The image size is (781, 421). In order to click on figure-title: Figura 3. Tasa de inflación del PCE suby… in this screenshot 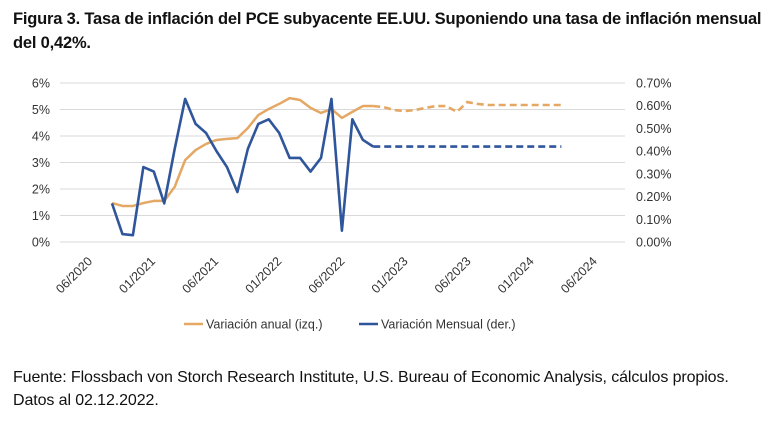, I will do `click(387, 31)`.